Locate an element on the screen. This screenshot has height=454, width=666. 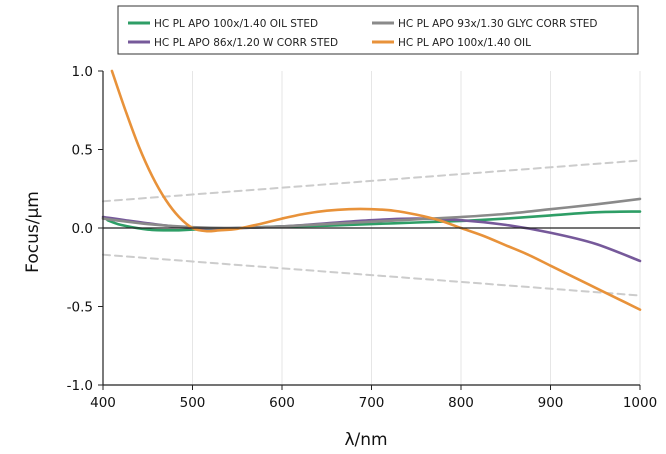
y-tick-label: 1.0 is located at coordinates (82, 72).